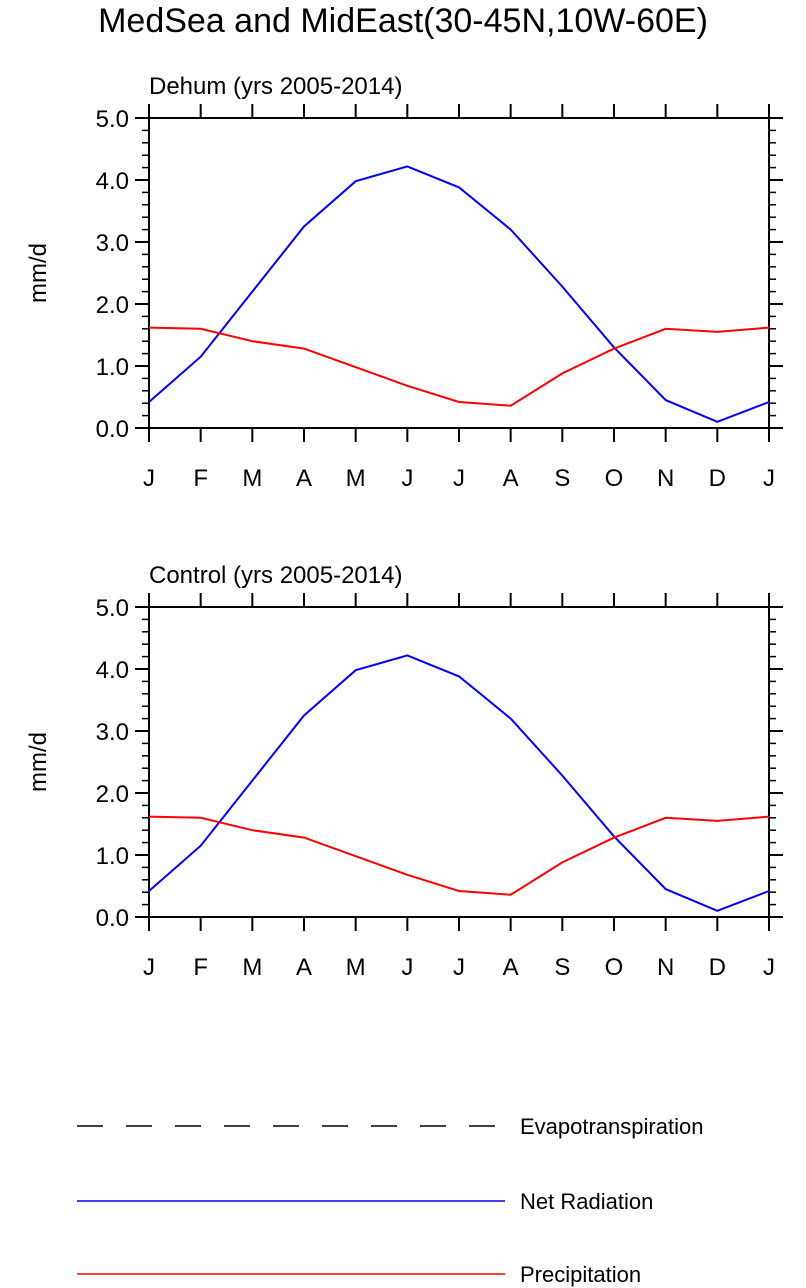 This screenshot has width=806, height=1288. Describe the element at coordinates (275, 86) in the screenshot. I see `panel-title: Dehum (yrs 2005-2014)` at that location.